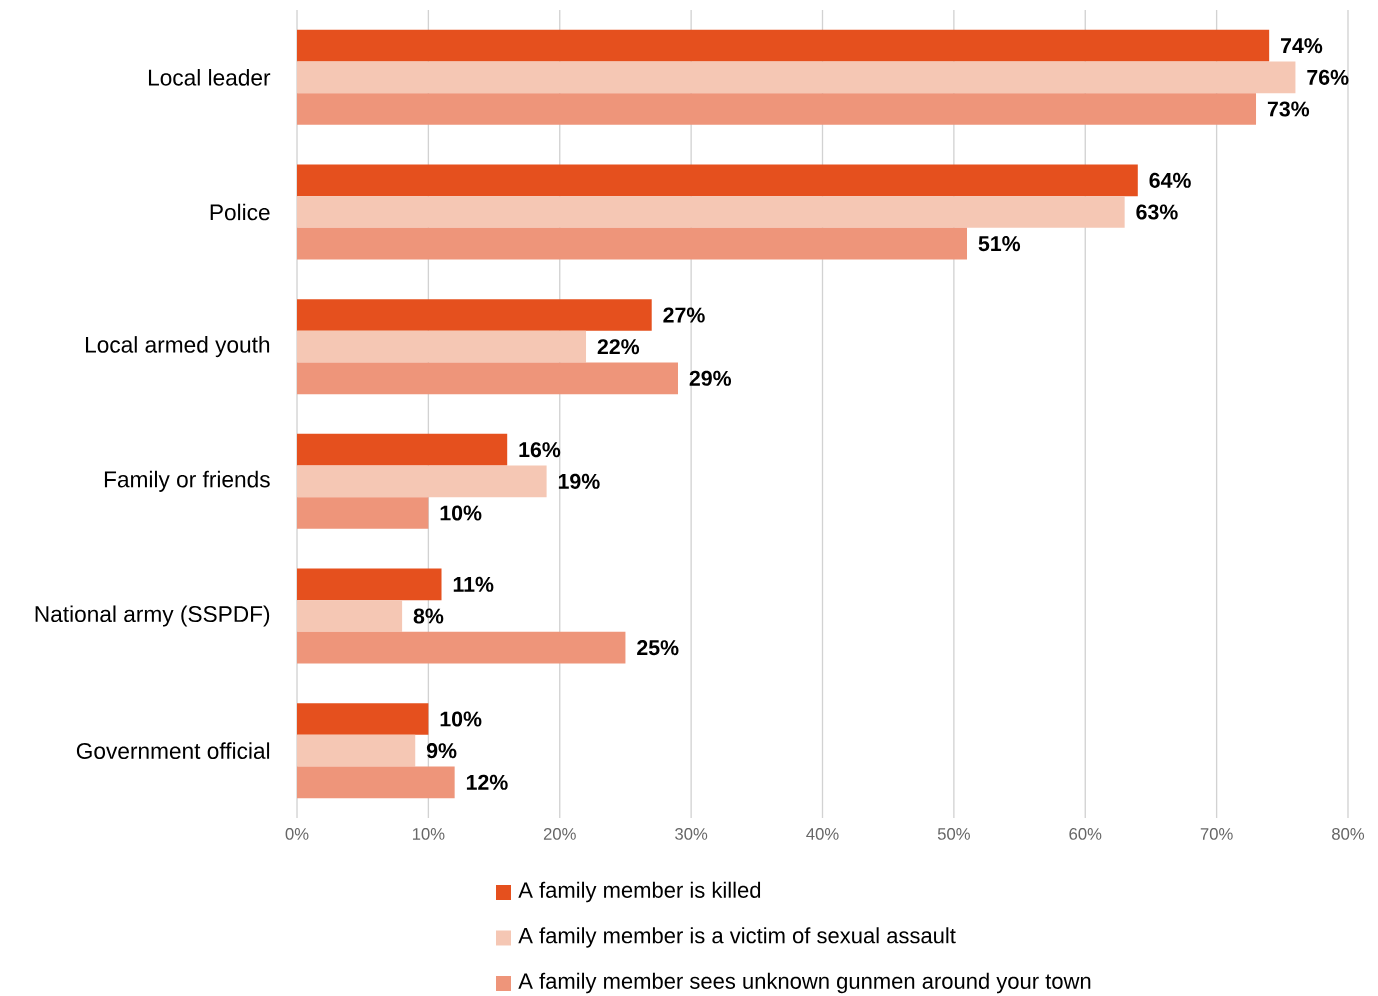 The height and width of the screenshot is (996, 1378). Describe the element at coordinates (618, 347) in the screenshot. I see `data-label: 22%` at that location.